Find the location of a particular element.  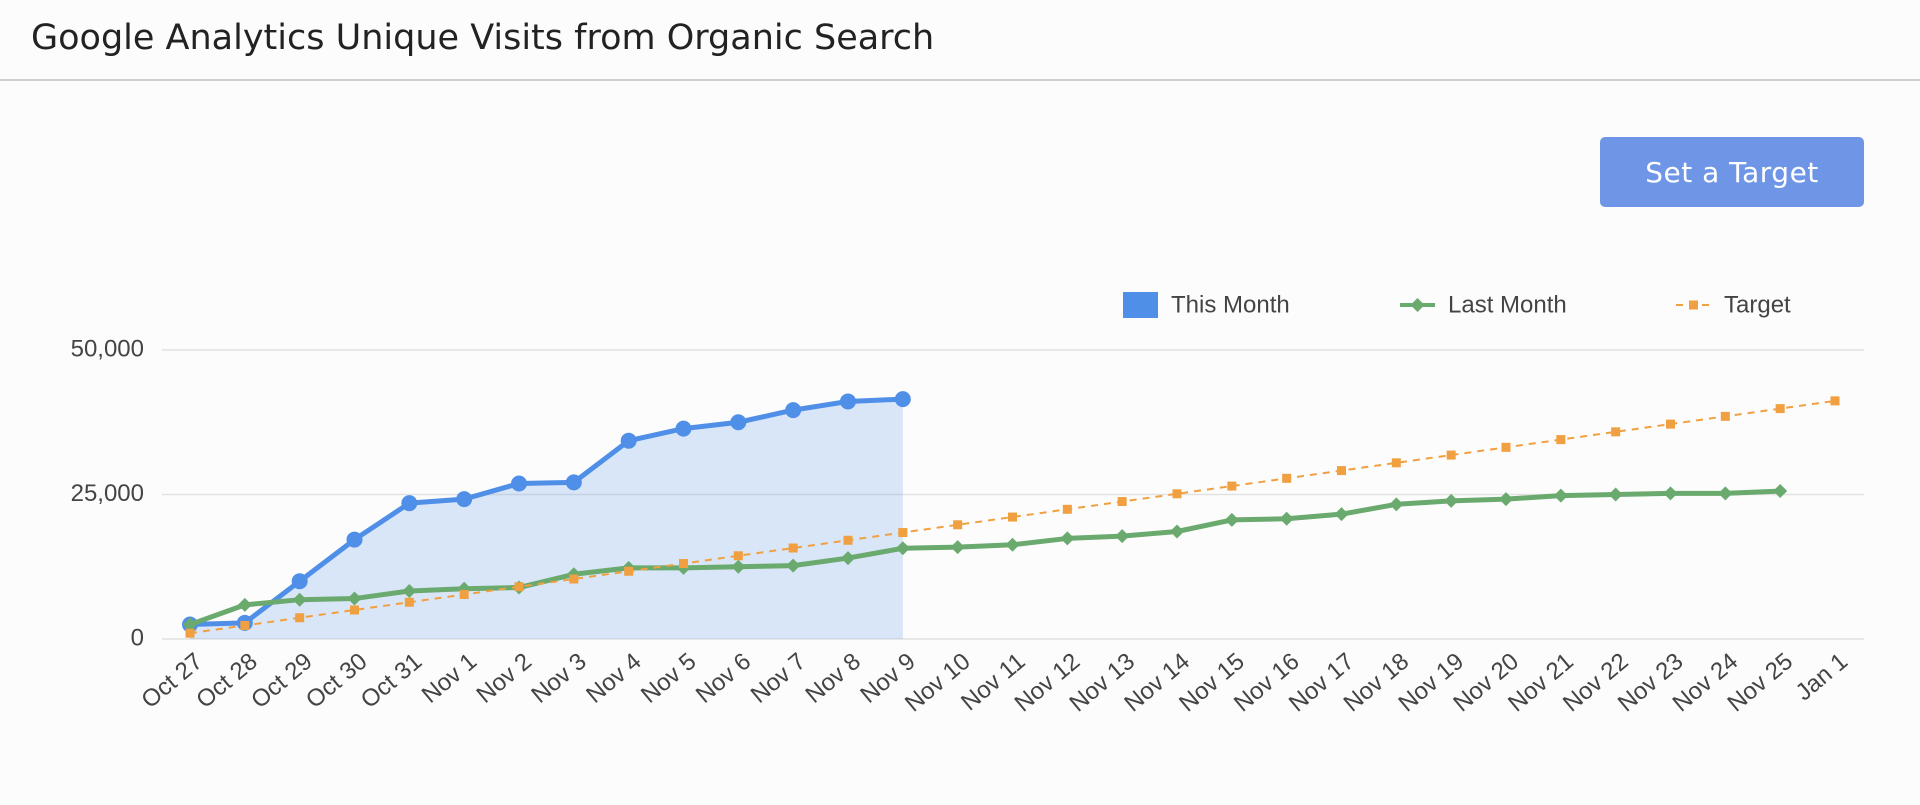

set-target-button: Set a Target is located at coordinates (1732, 172).